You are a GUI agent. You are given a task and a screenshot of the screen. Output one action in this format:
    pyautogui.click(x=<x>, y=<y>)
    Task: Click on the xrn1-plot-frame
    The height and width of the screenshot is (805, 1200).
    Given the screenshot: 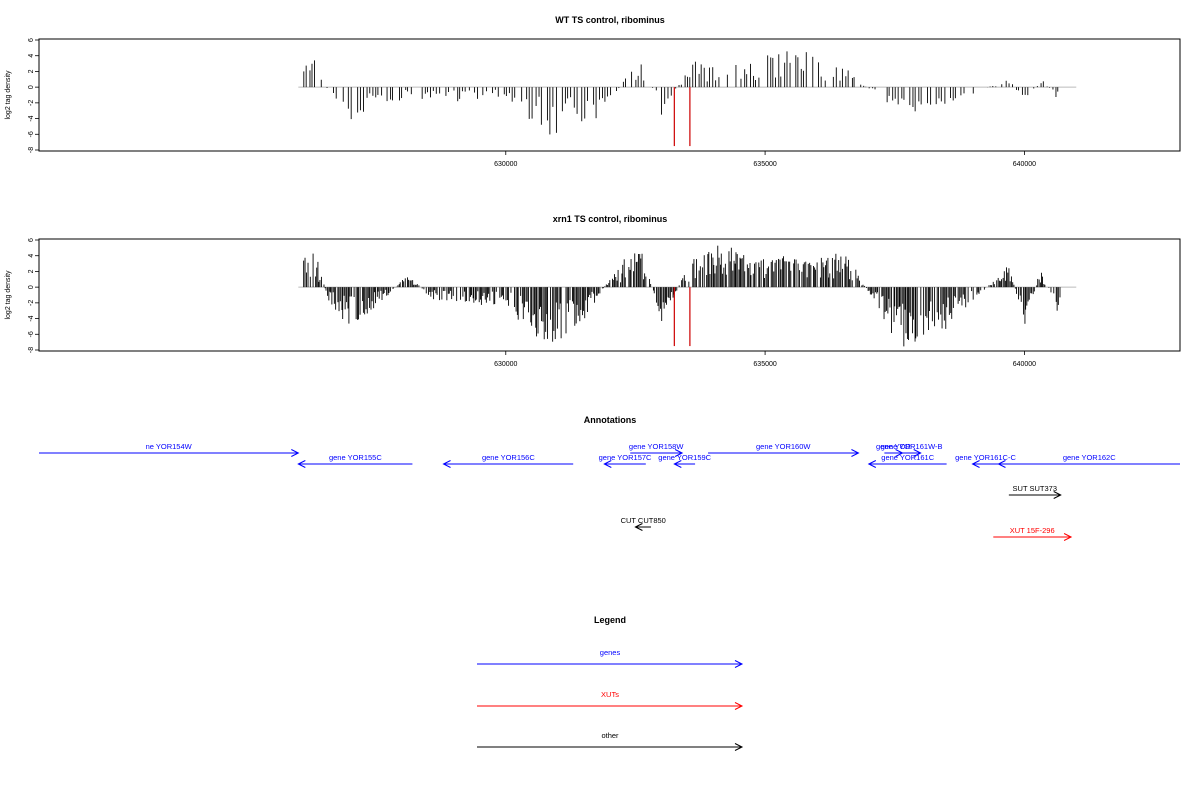 What is the action you would take?
    pyautogui.click(x=609, y=295)
    